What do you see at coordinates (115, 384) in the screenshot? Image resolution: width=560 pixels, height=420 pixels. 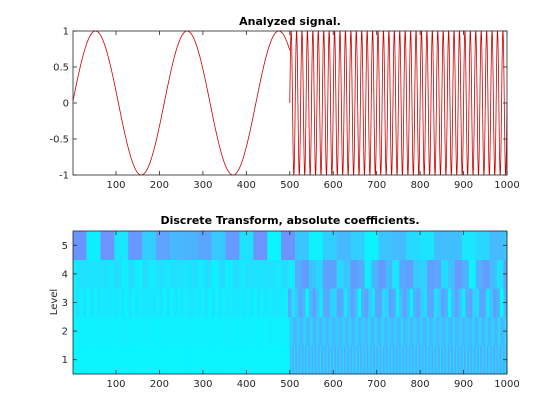 I see `coefficients-x-tick-label: 100` at bounding box center [115, 384].